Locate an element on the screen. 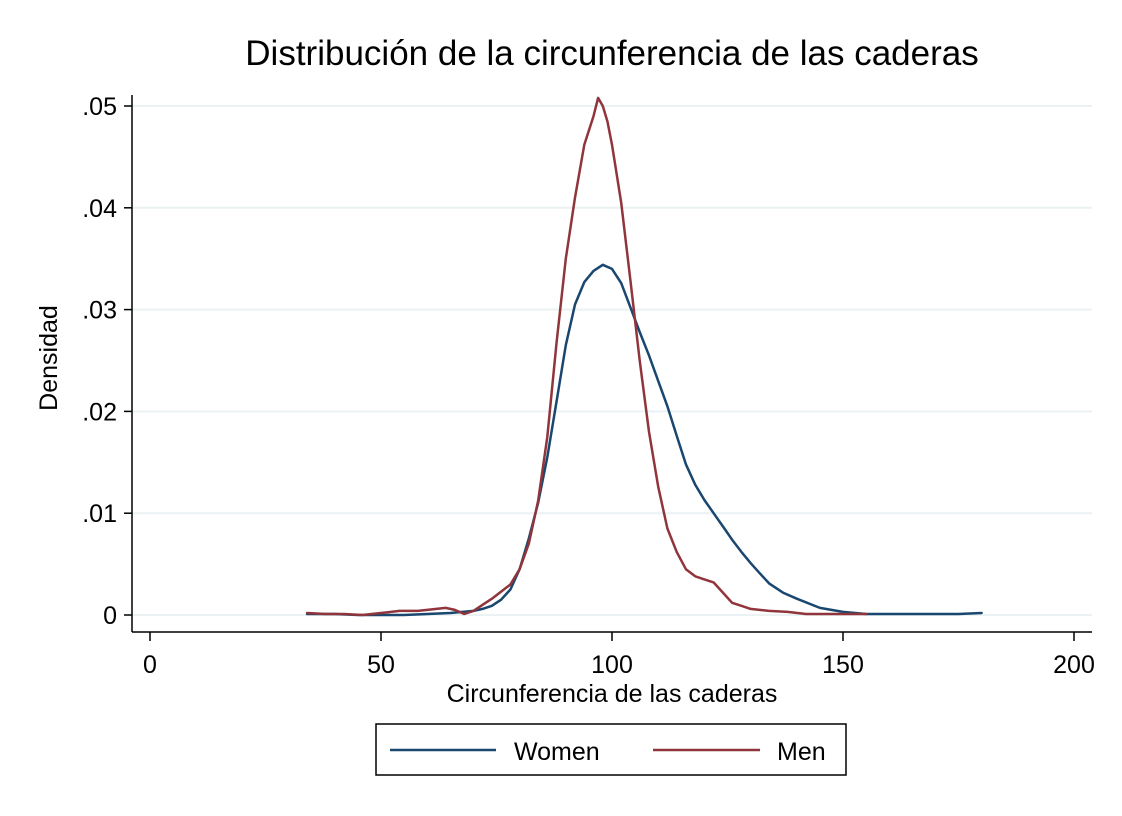 Image resolution: width=1122 pixels, height=816 pixels. x-axis-label: Circunferencia de las caderas is located at coordinates (612, 694).